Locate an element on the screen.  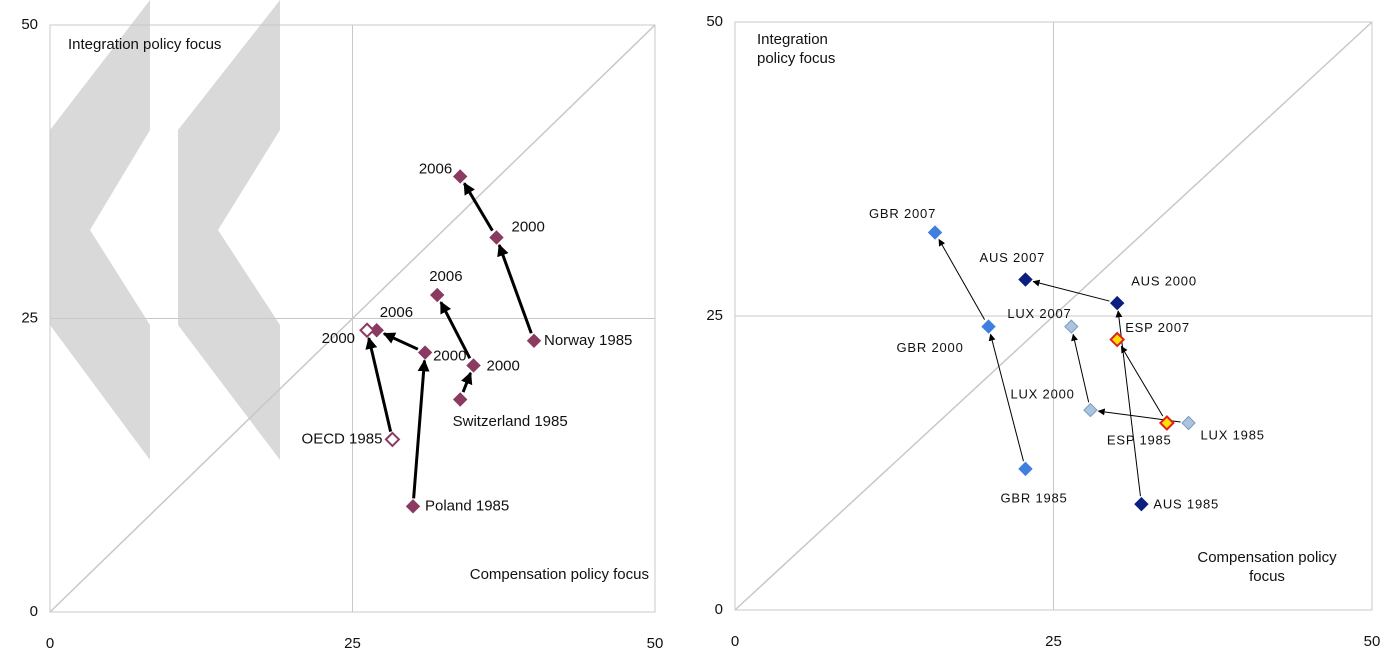
point-label: ESP 2007 is located at coordinates (1157, 327).